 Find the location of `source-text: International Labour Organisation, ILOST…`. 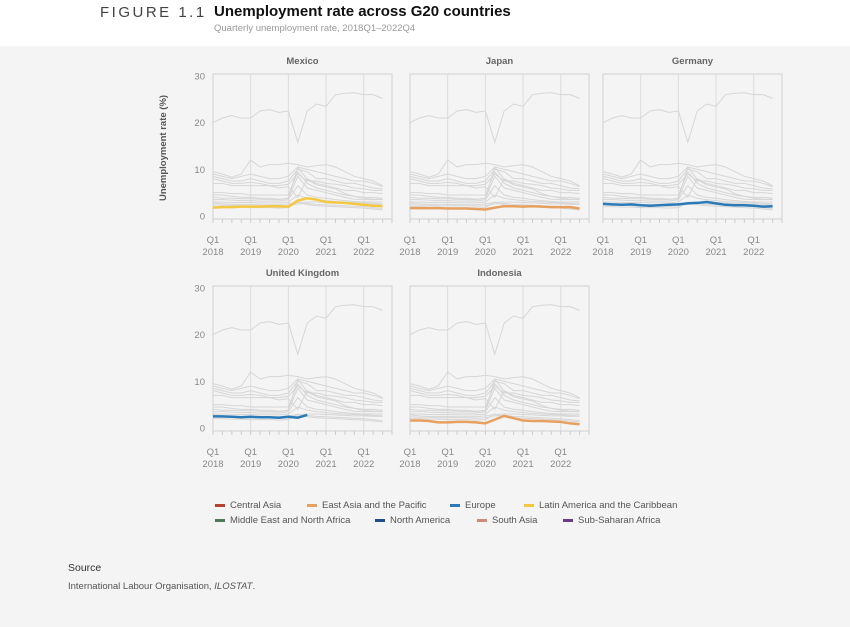

source-text: International Labour Organisation, ILOST… is located at coordinates (161, 586).